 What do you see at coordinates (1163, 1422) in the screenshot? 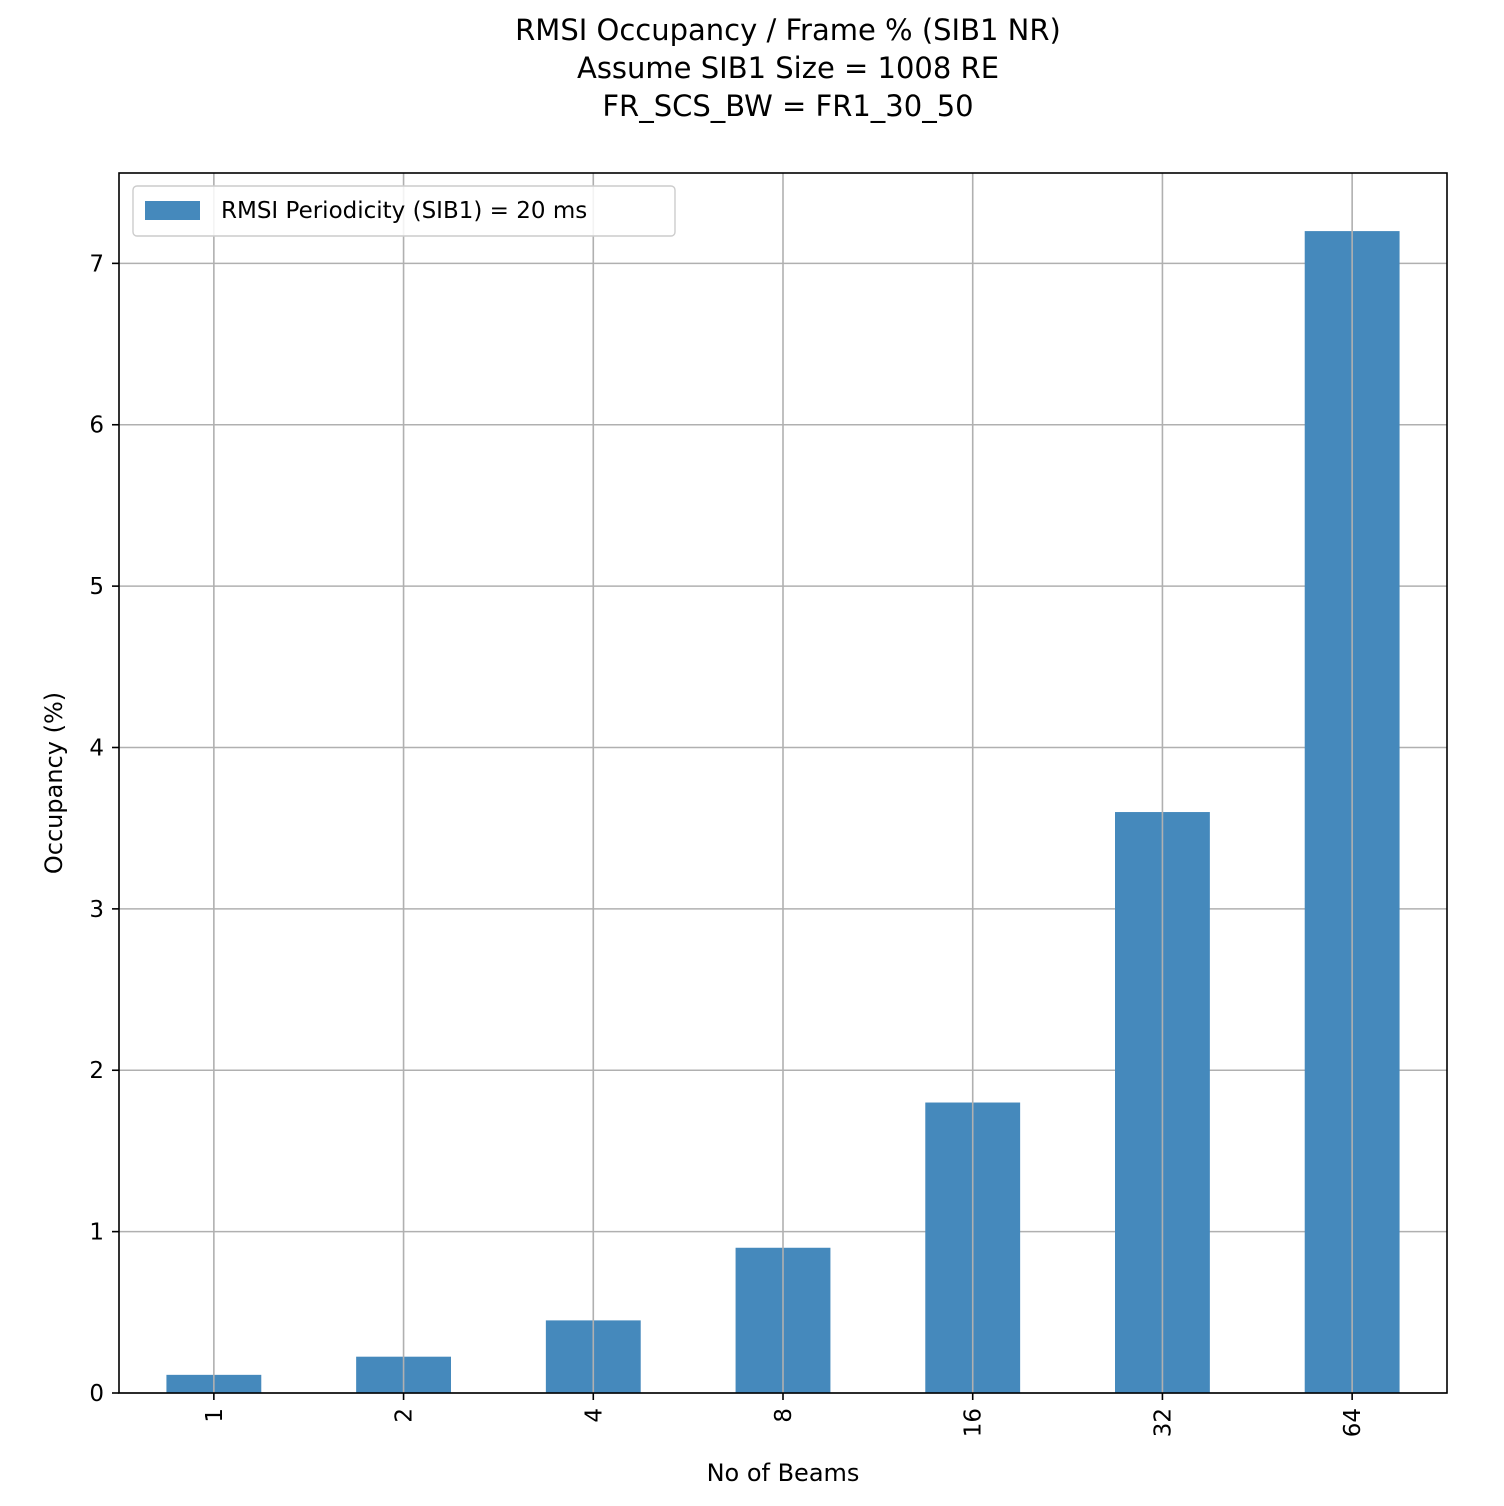
I see `x-tick-label: 32` at bounding box center [1163, 1422].